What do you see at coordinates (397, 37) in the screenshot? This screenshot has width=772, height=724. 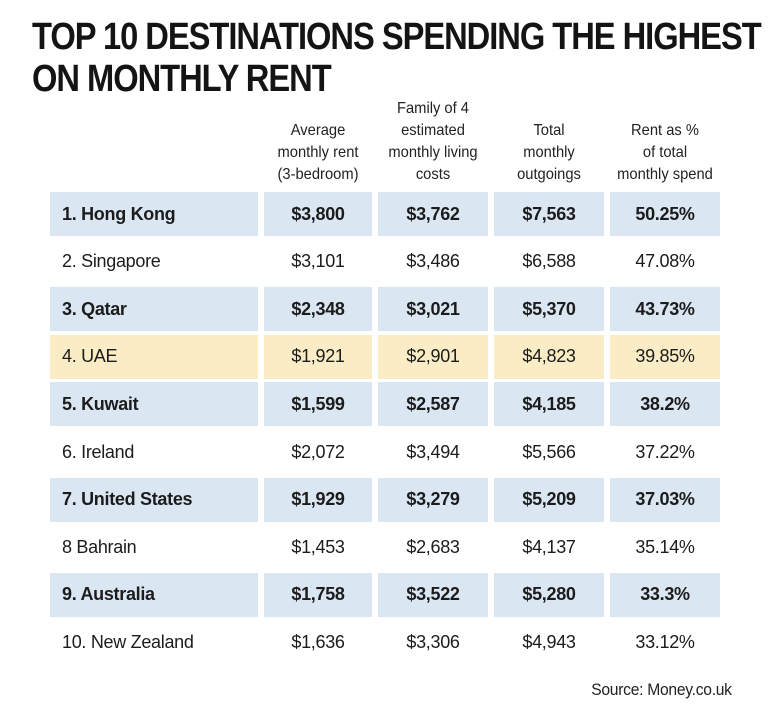 I see `title-line-1: TOP 10 DESTINATIONS SPENDING THE HIGHEST` at bounding box center [397, 37].